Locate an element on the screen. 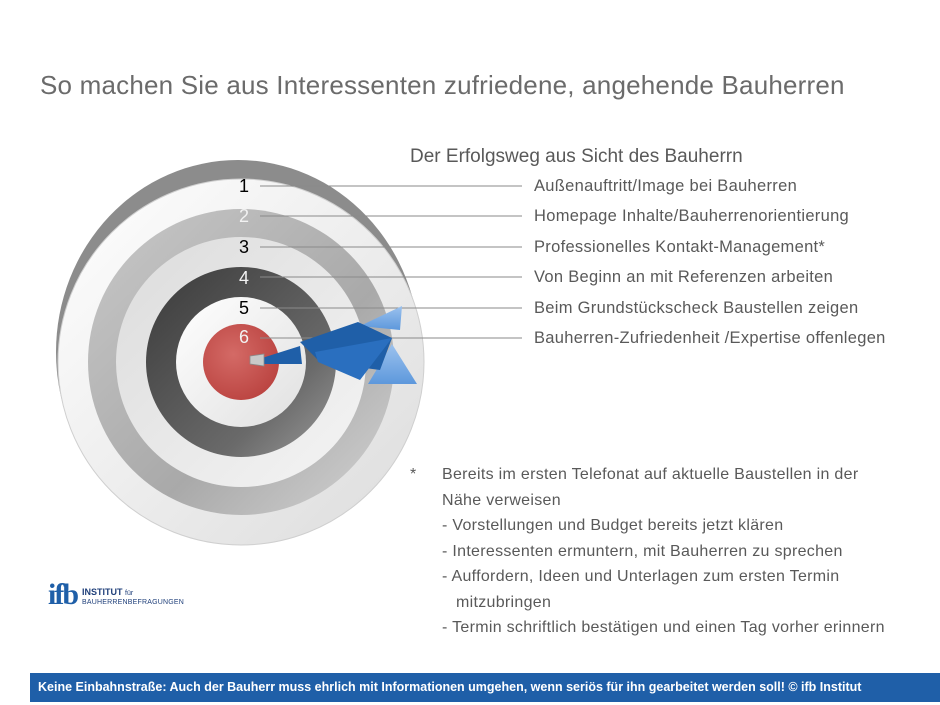 The height and width of the screenshot is (705, 940). logo-mark: ifb is located at coordinates (63, 594).